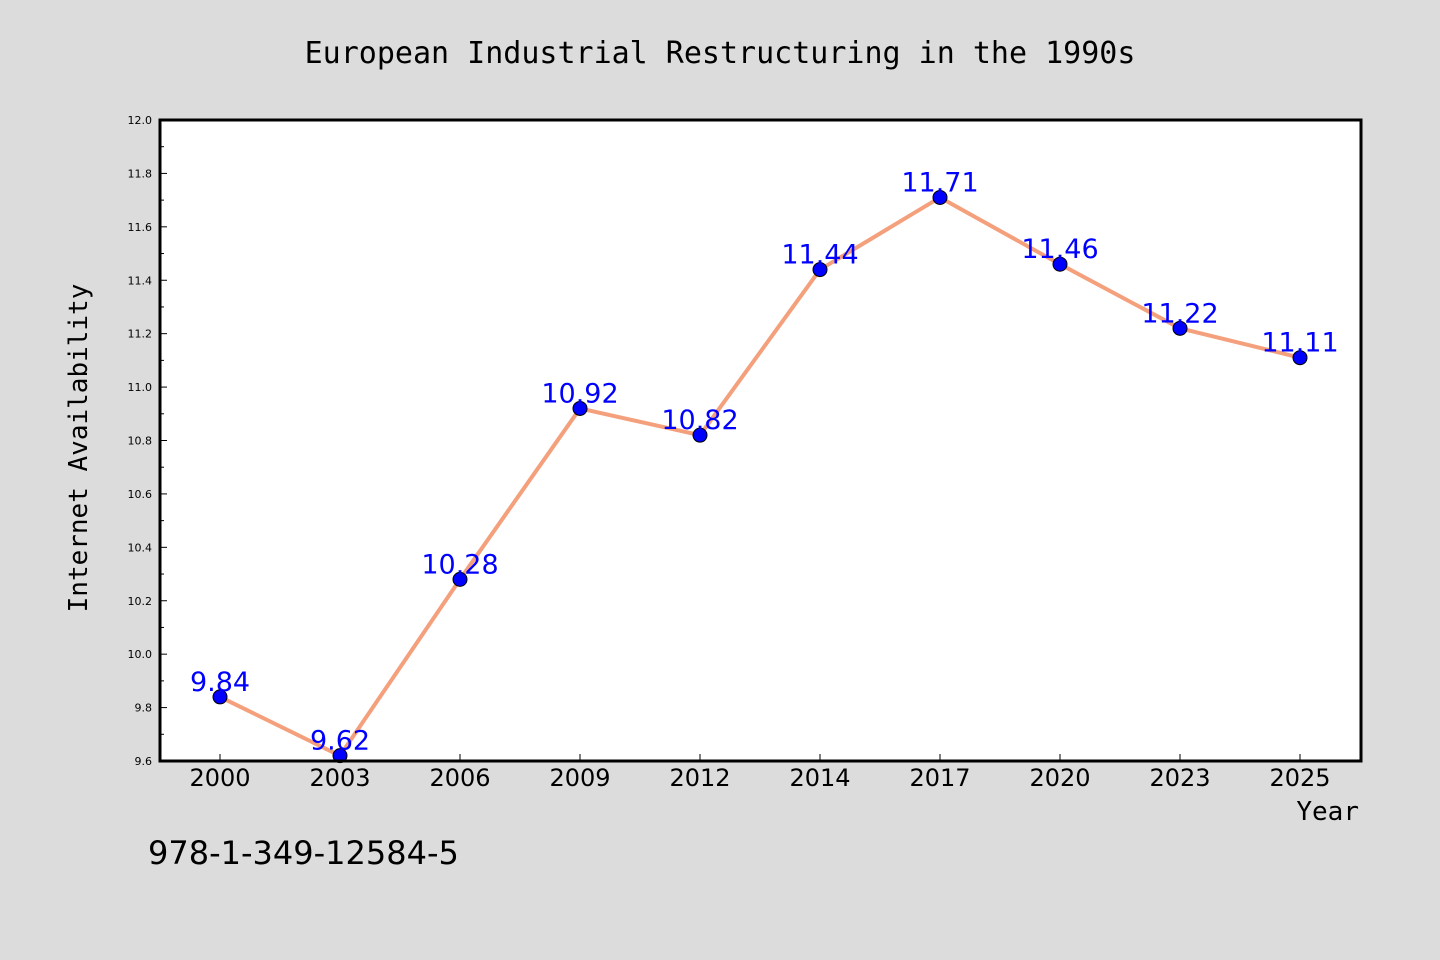 Image resolution: width=1440 pixels, height=960 pixels. I want to click on y-tick-label: 11.8, so click(140, 173).